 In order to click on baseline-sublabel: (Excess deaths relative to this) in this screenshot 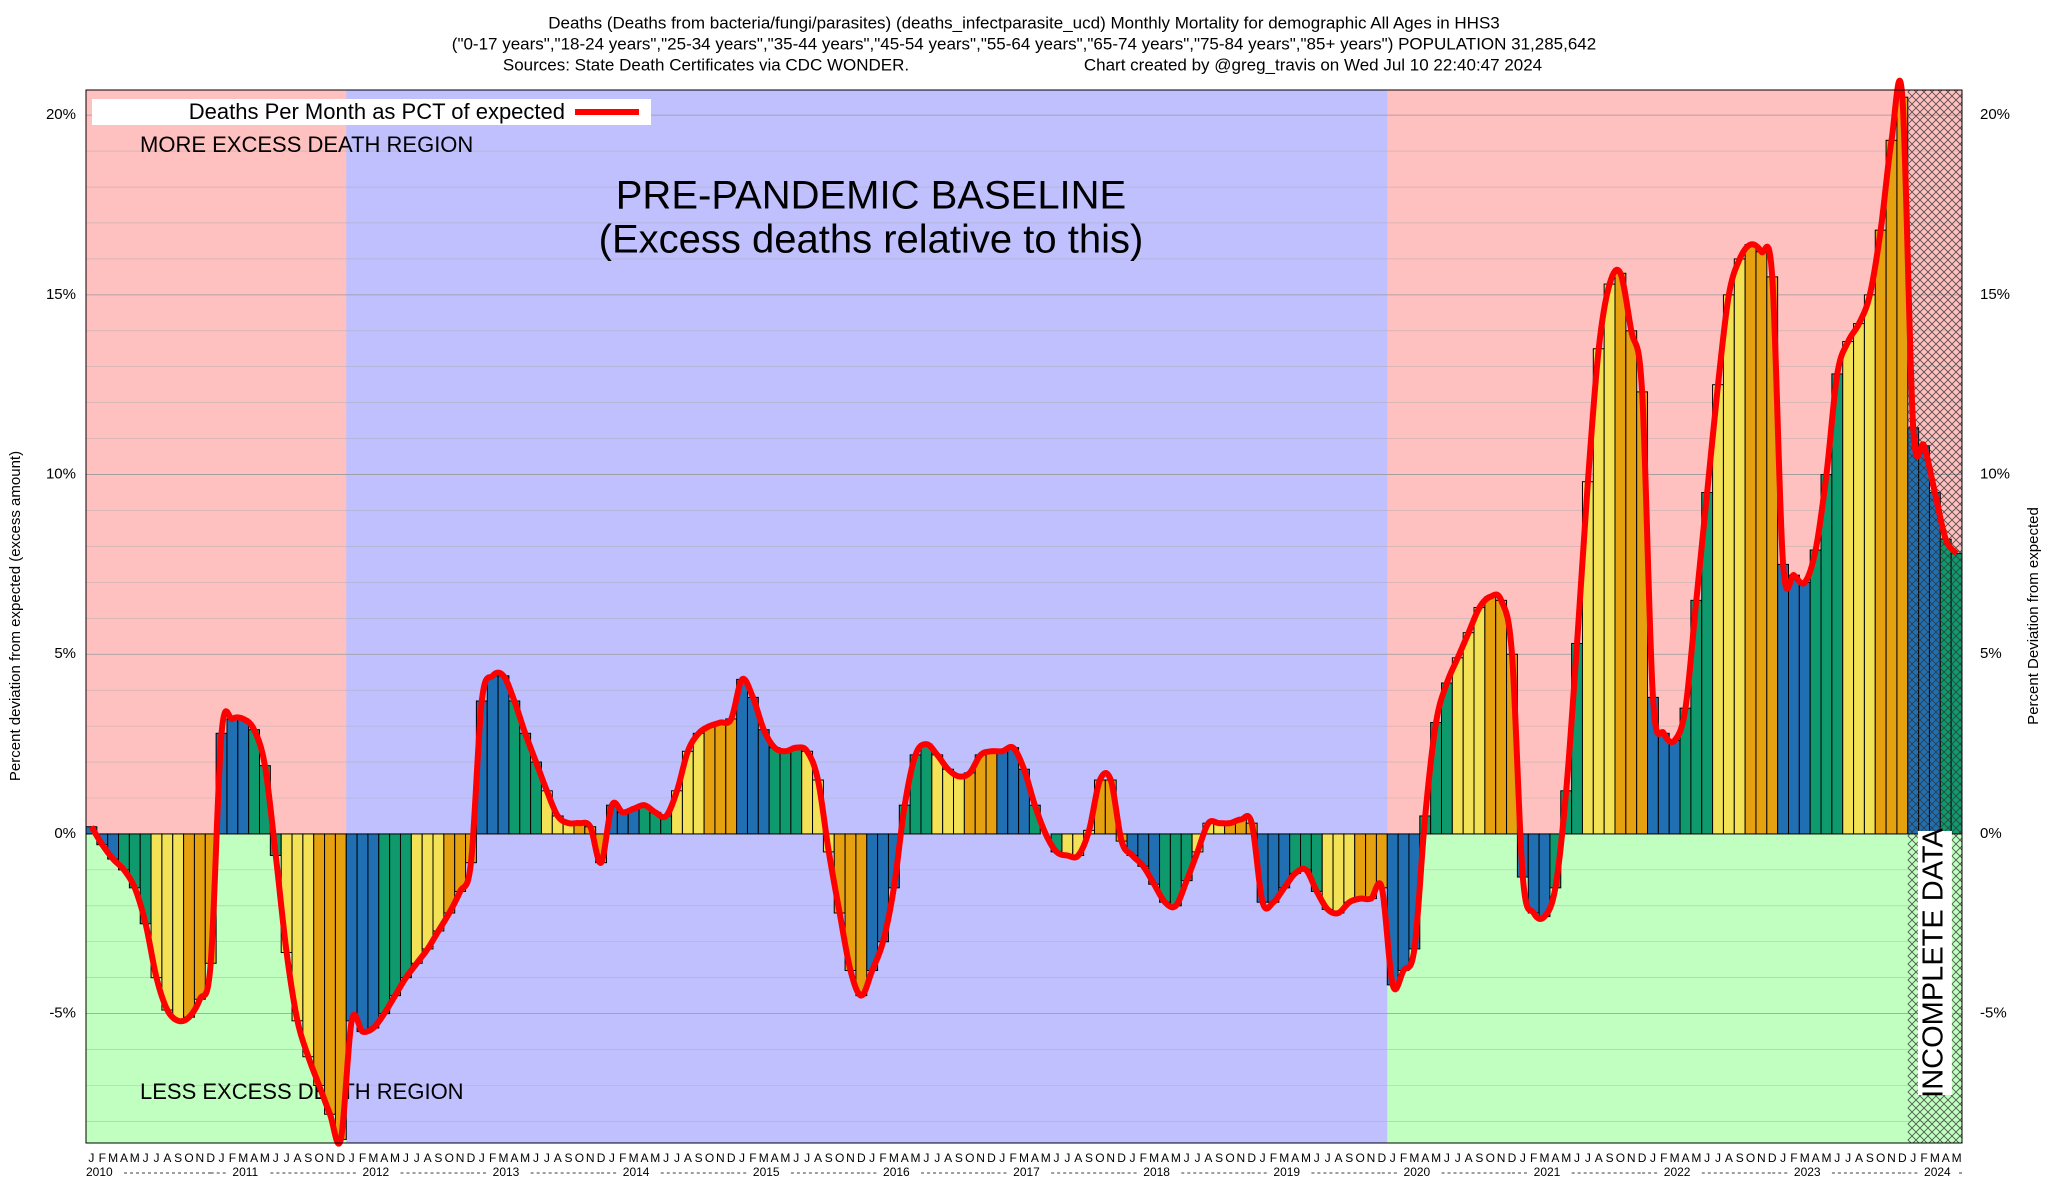, I will do `click(871, 240)`.